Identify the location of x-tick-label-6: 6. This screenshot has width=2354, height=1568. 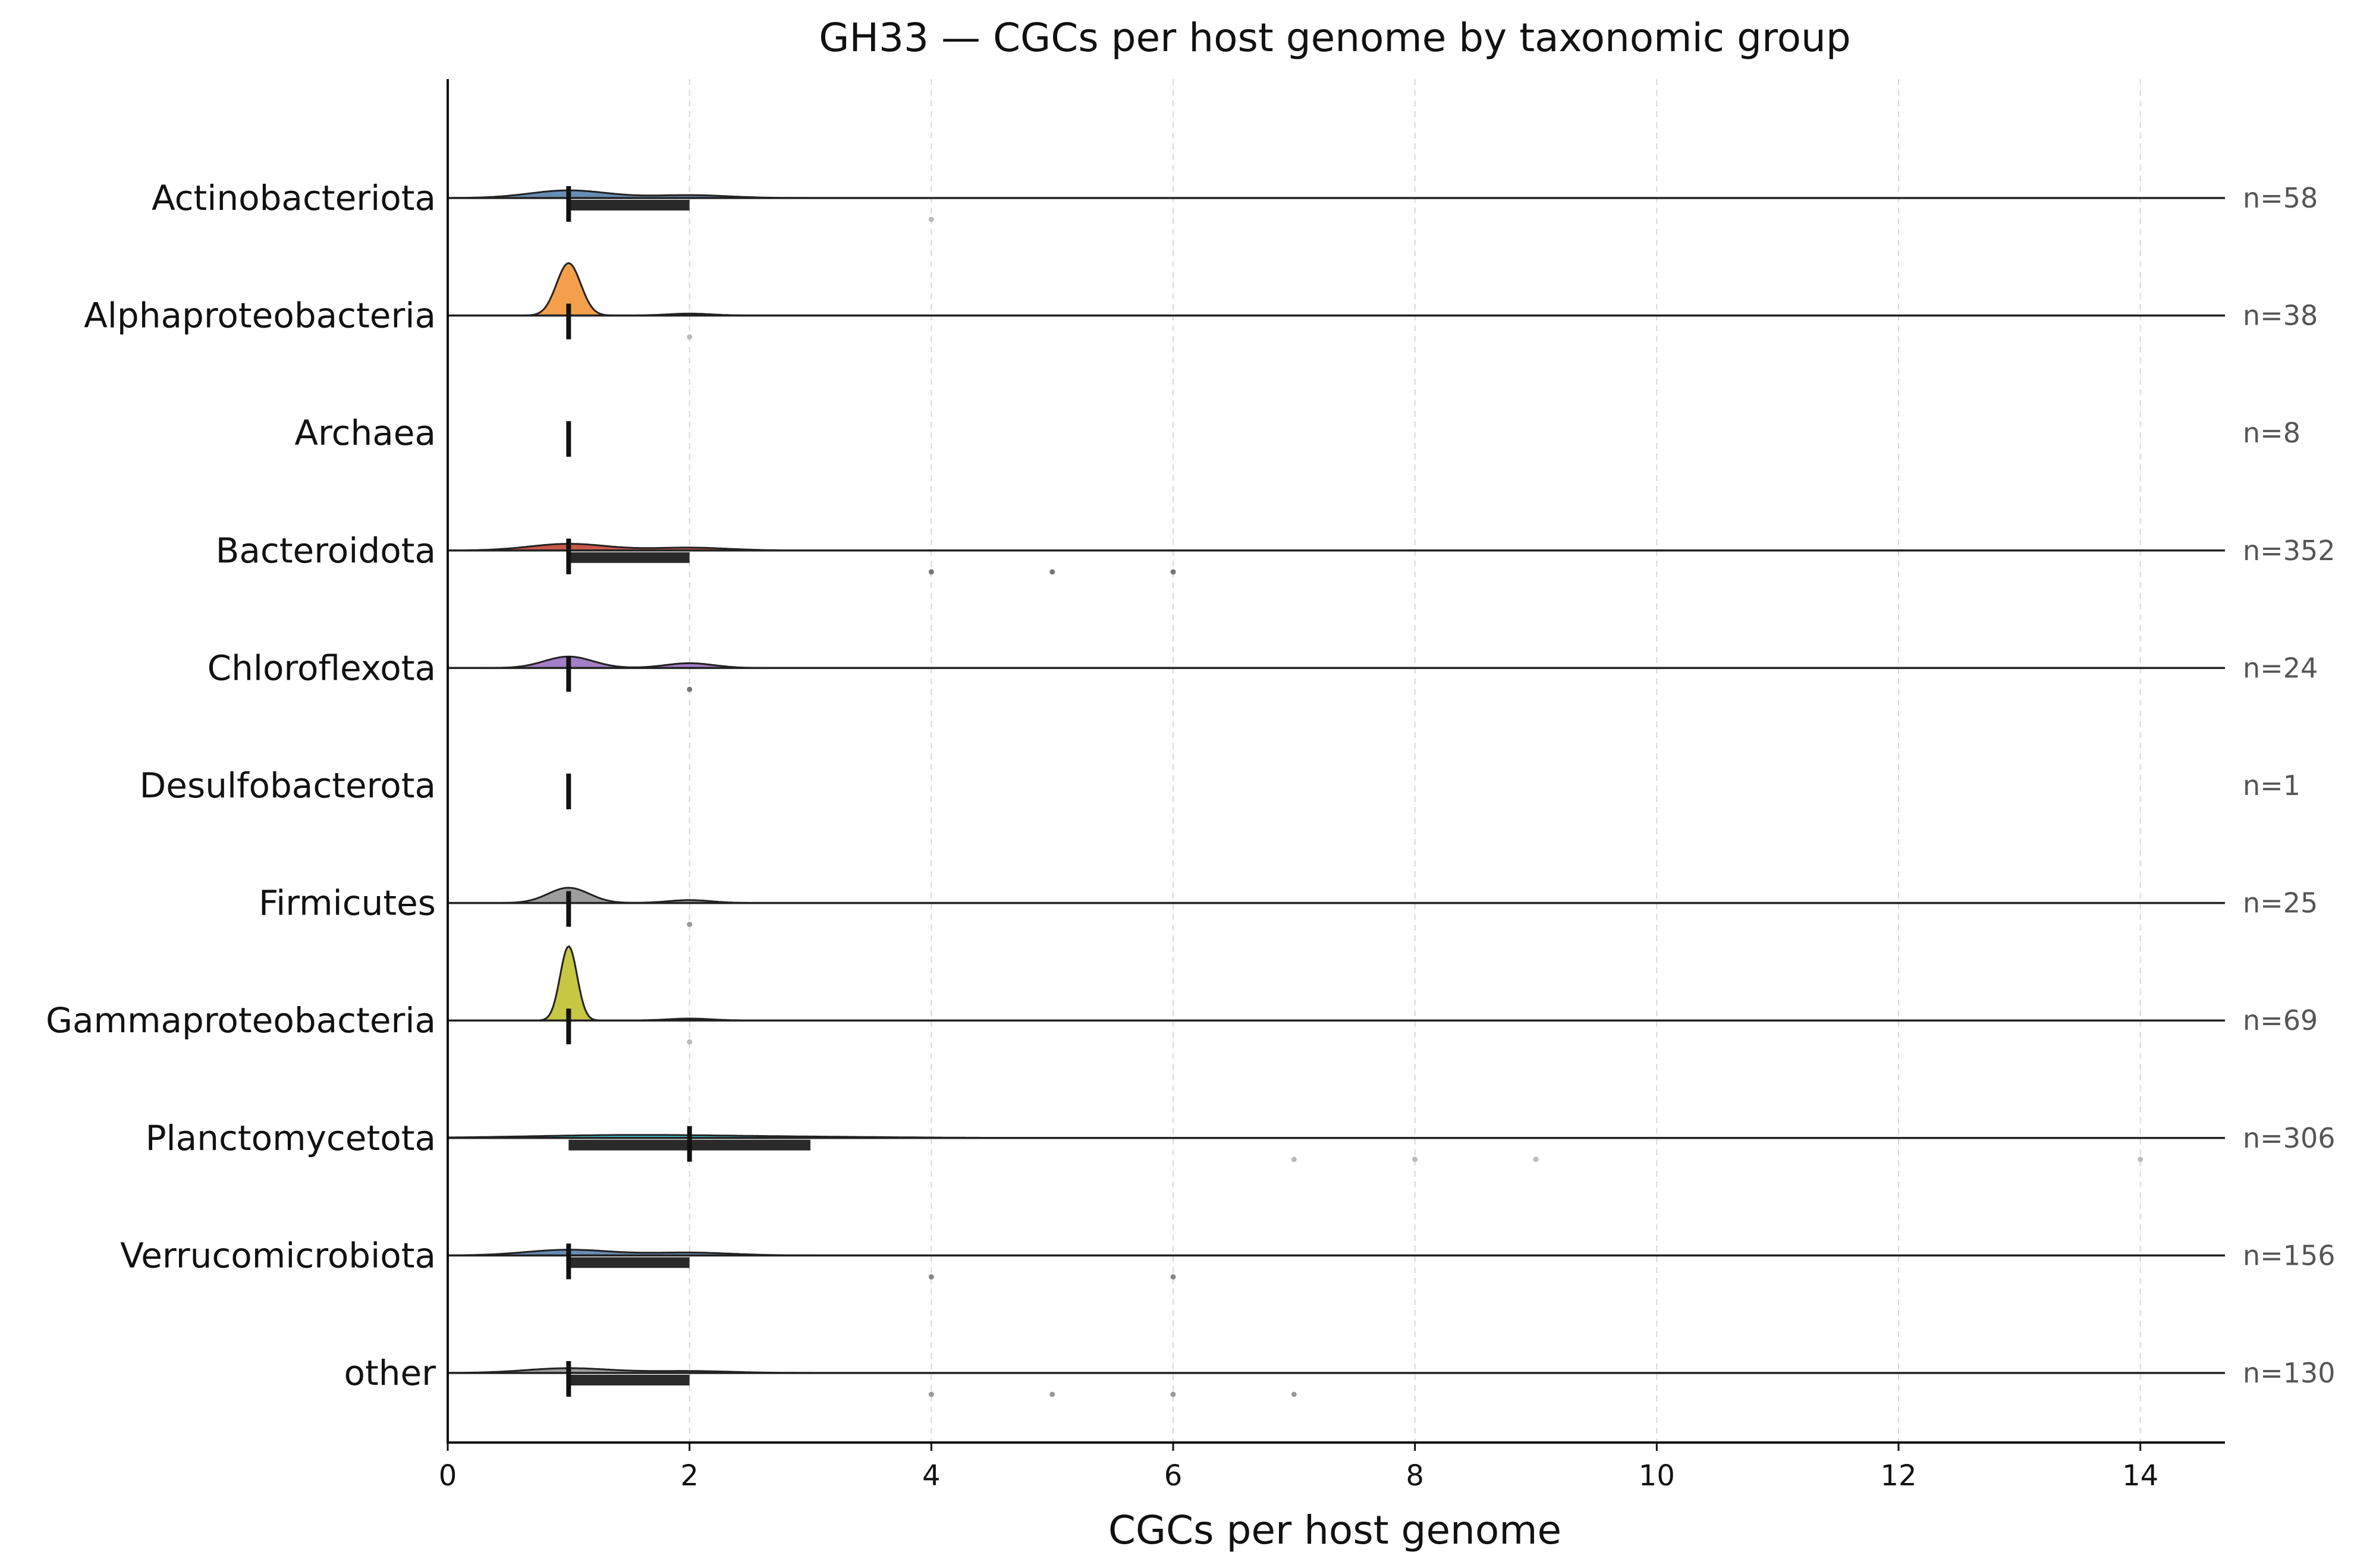
(1174, 1475).